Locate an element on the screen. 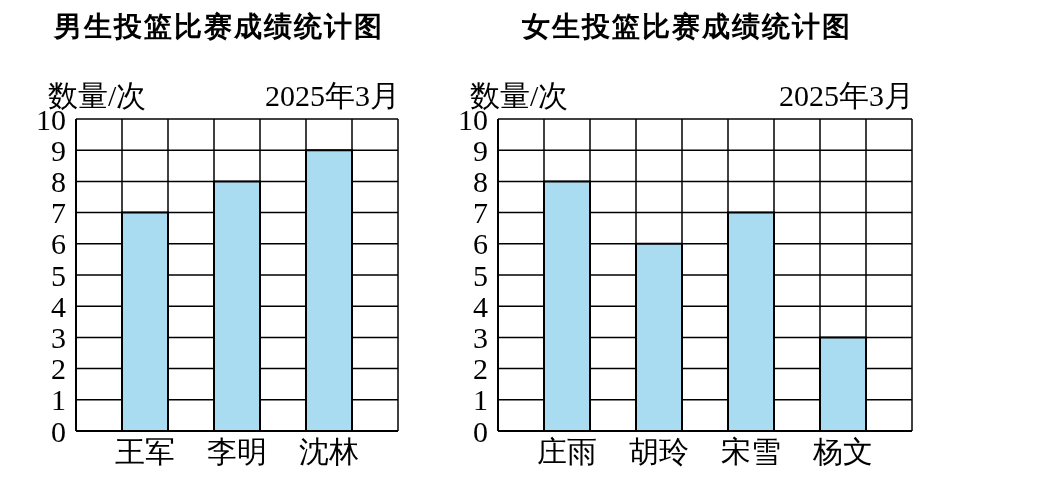  x-tick-label: 李明 is located at coordinates (237, 452).